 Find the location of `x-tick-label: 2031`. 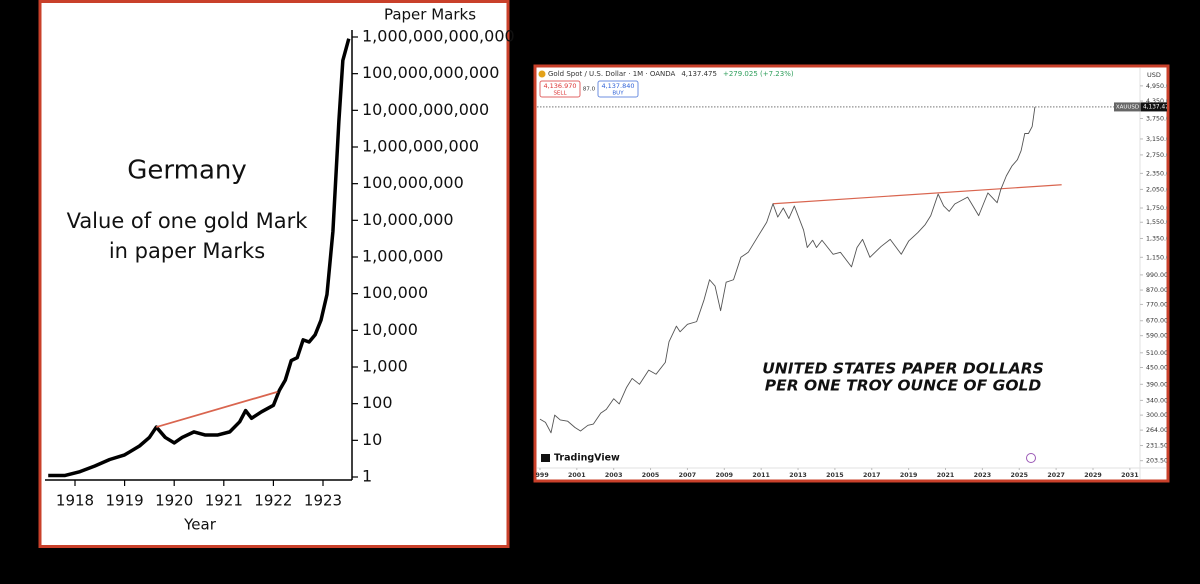

x-tick-label: 2031 is located at coordinates (1130, 475).